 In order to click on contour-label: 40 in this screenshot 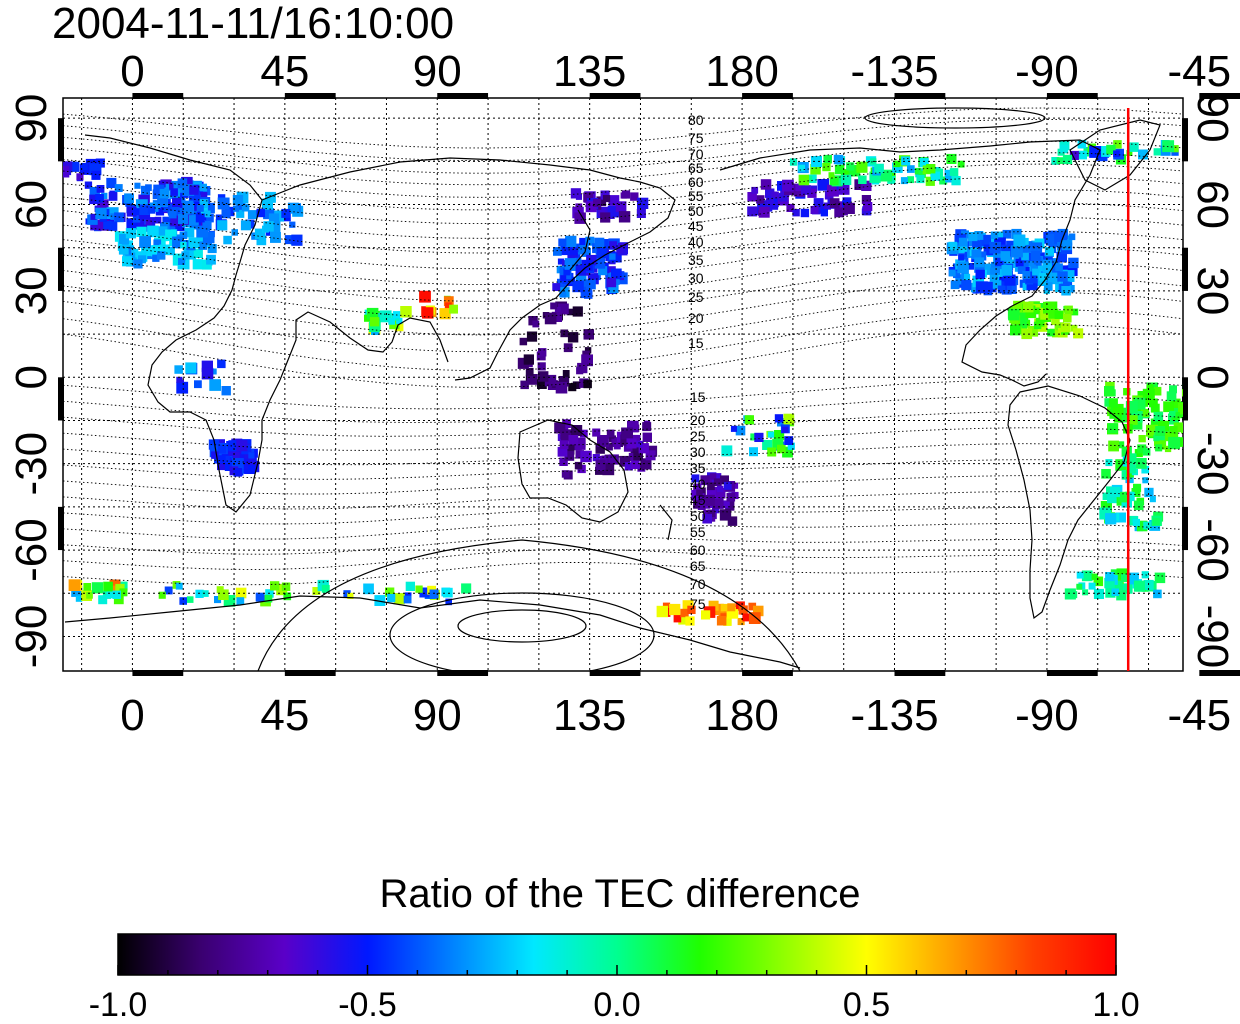, I will do `click(698, 484)`.